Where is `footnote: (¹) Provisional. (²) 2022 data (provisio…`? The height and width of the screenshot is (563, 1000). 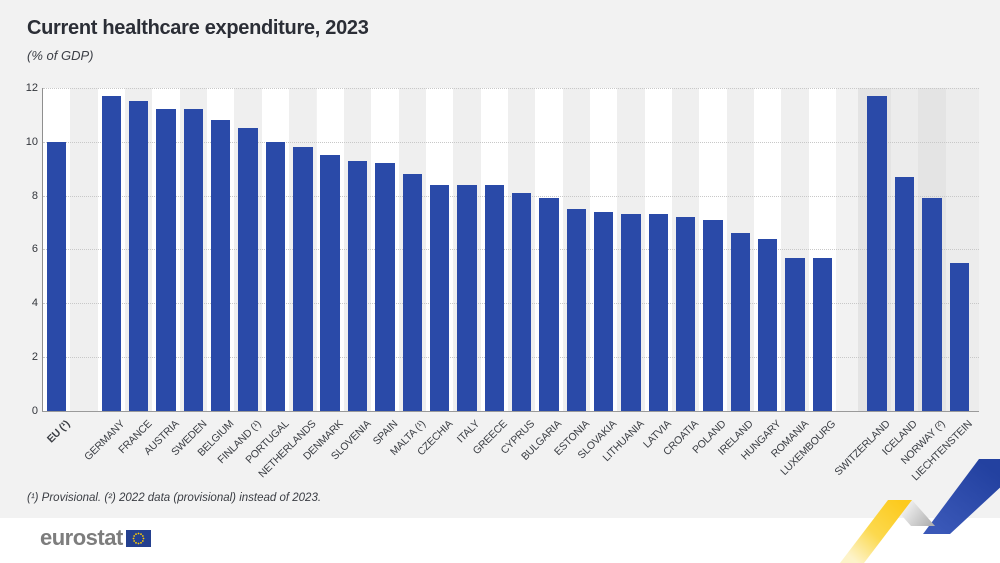
footnote: (¹) Provisional. (²) 2022 data (provisio… is located at coordinates (174, 498).